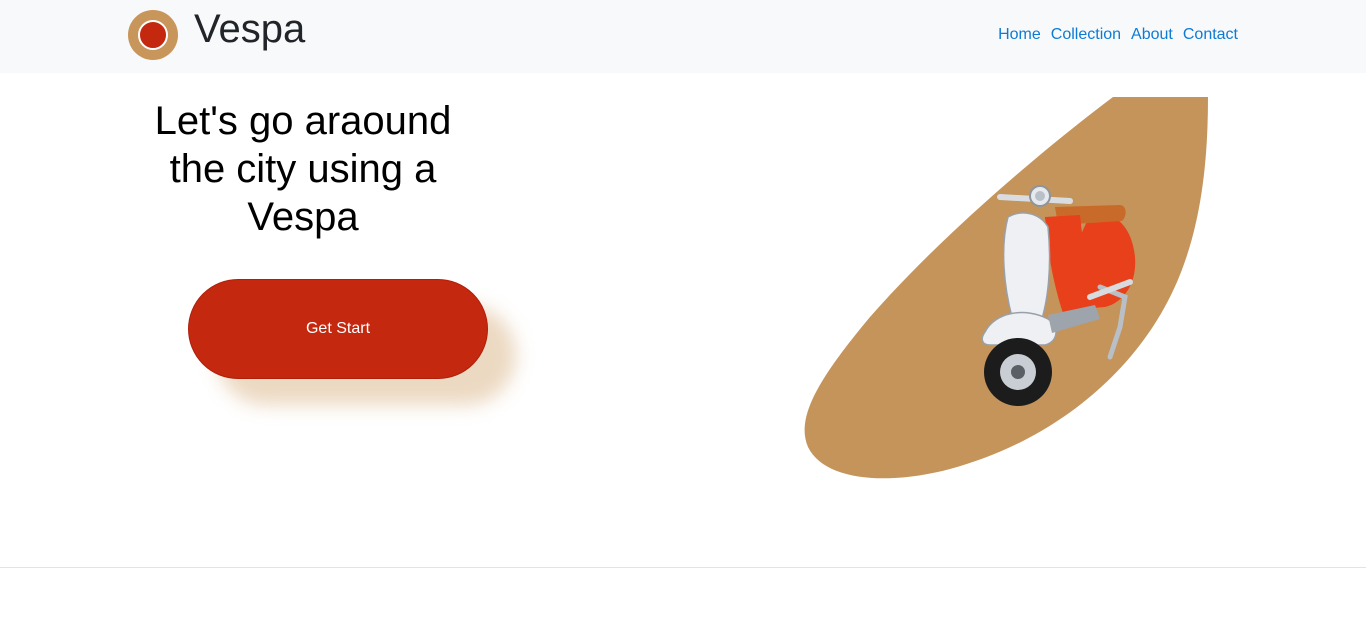 The image size is (1366, 621). I want to click on get-start-button: Get Start, so click(338, 329).